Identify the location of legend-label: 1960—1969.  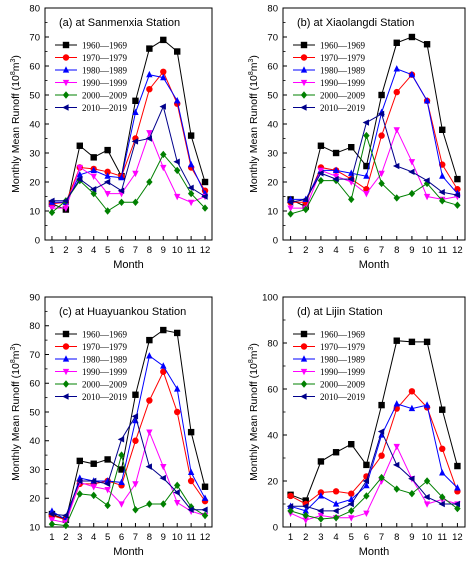
(343, 45).